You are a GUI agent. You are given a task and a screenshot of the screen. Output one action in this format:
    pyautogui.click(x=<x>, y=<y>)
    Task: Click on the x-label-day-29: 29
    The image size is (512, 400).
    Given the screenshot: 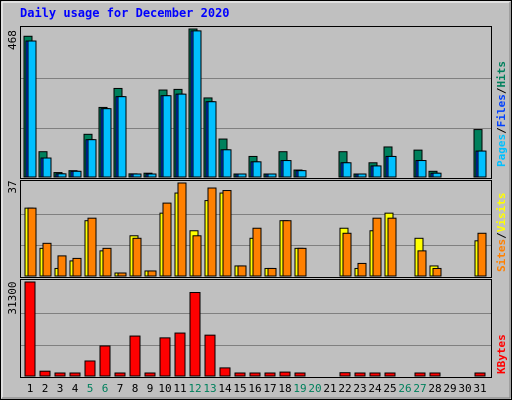 What is the action you would take?
    pyautogui.click(x=449, y=388)
    